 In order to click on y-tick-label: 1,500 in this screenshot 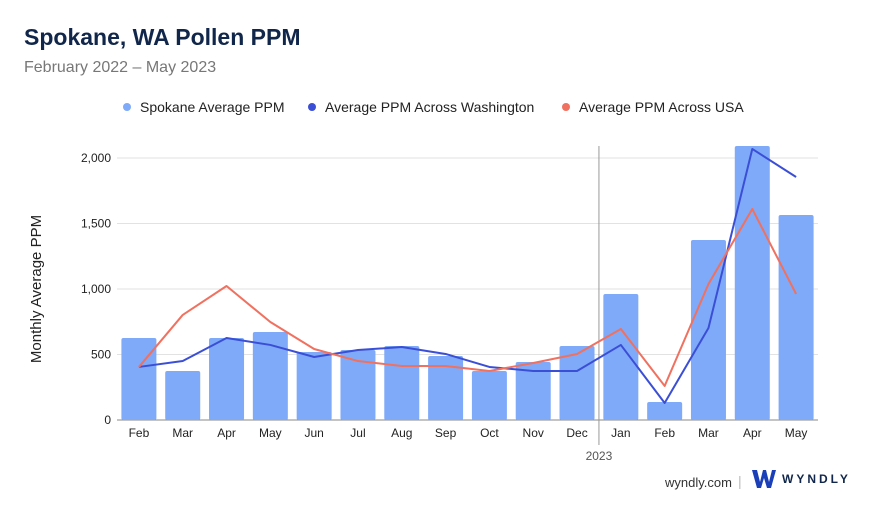, I will do `click(96, 224)`.